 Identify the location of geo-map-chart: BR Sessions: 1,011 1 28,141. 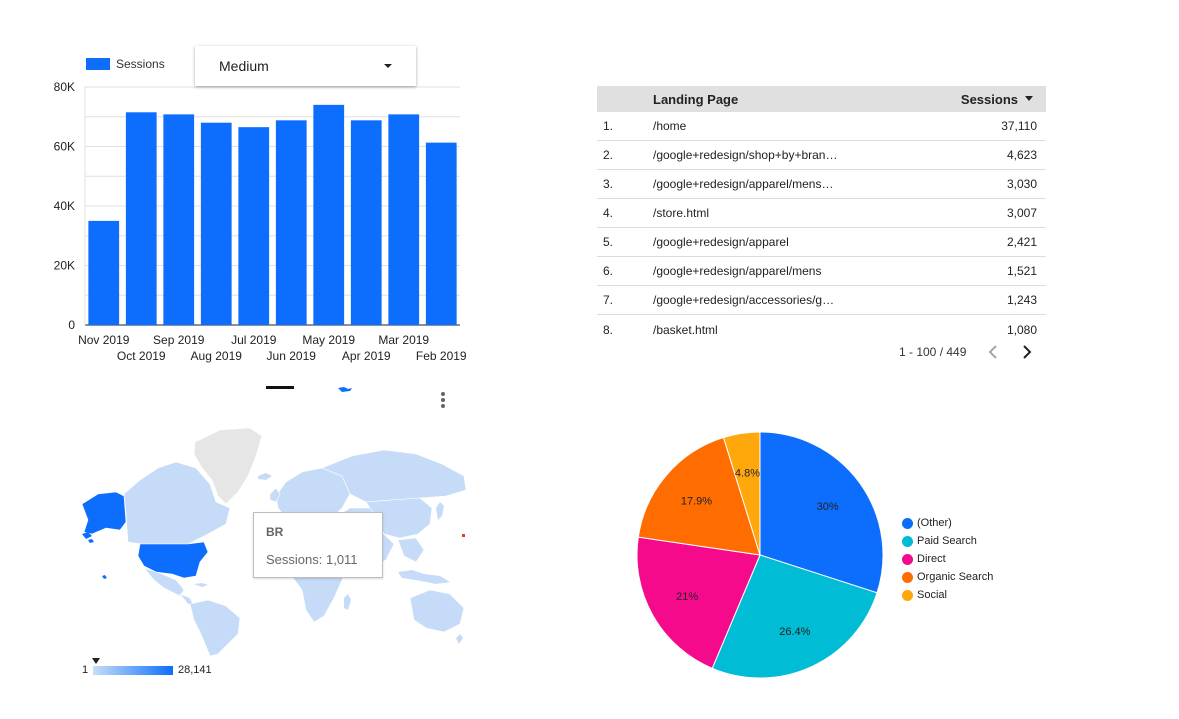
(275, 534).